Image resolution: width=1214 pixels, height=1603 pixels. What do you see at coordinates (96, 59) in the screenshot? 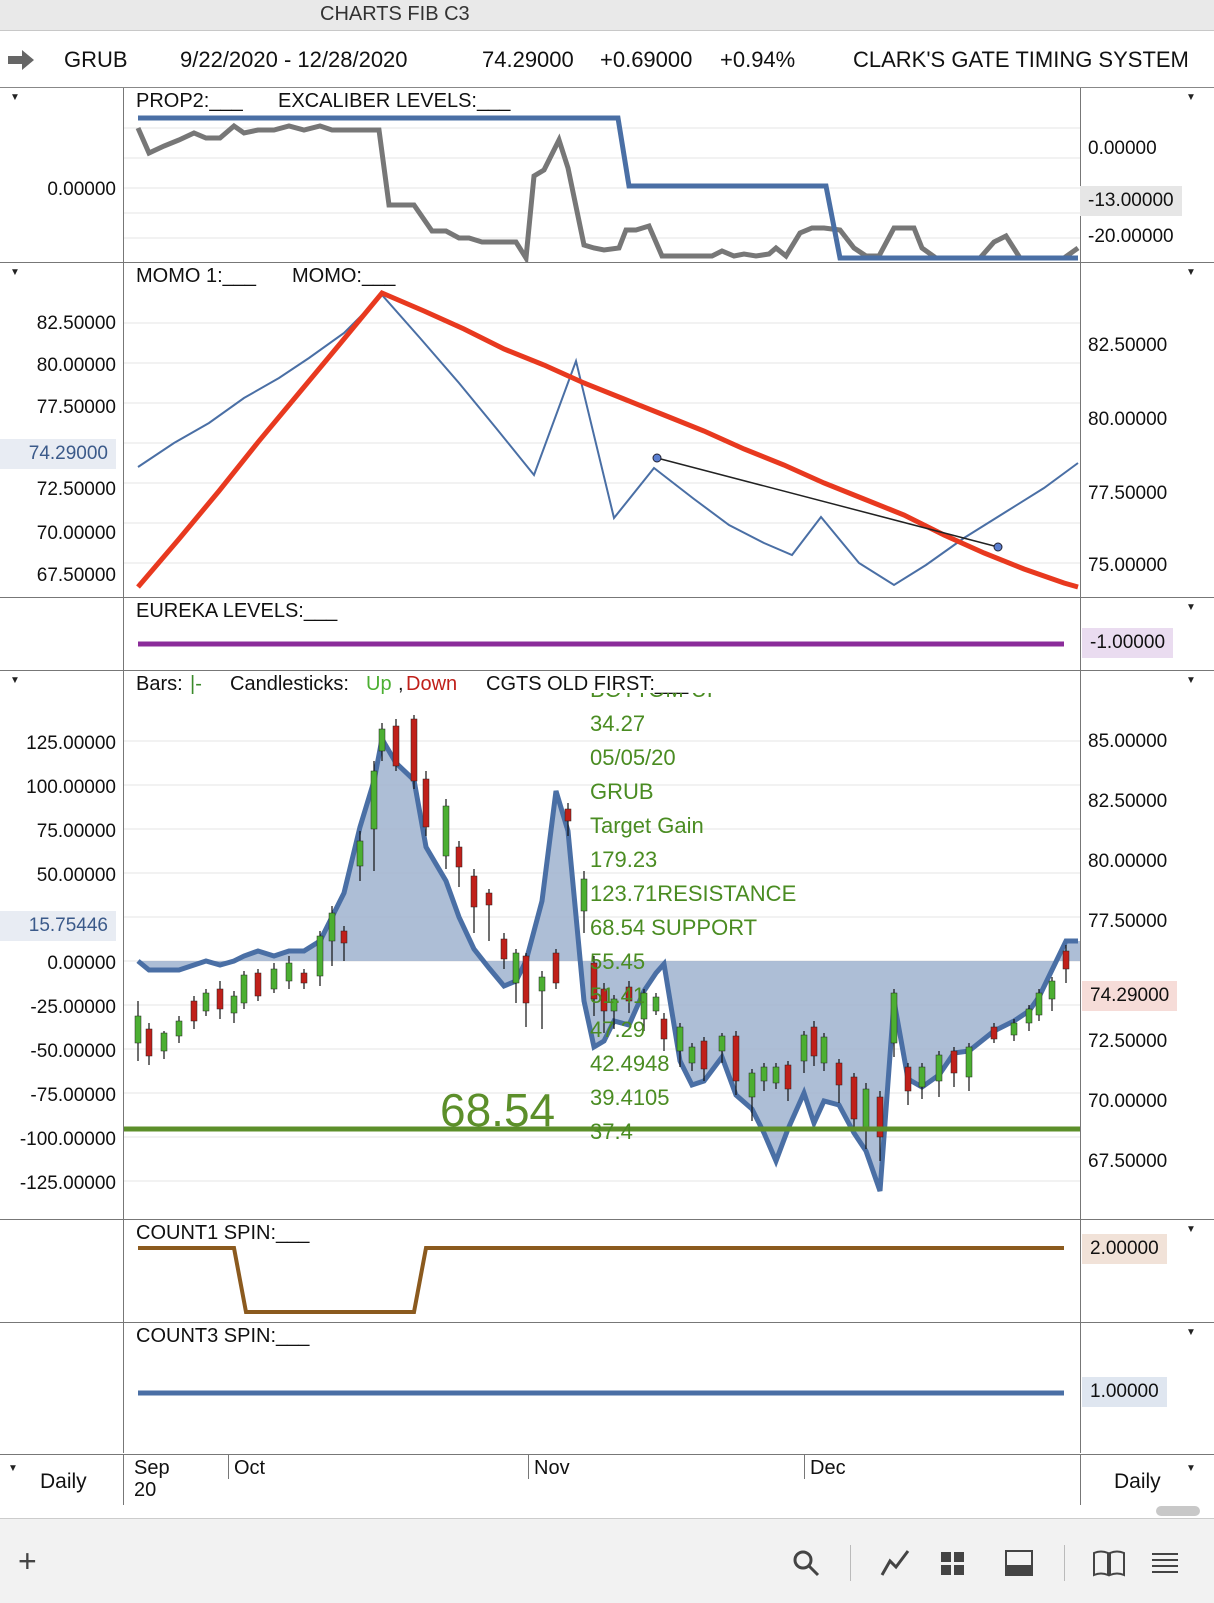
I see `symbol-name: GRUB` at bounding box center [96, 59].